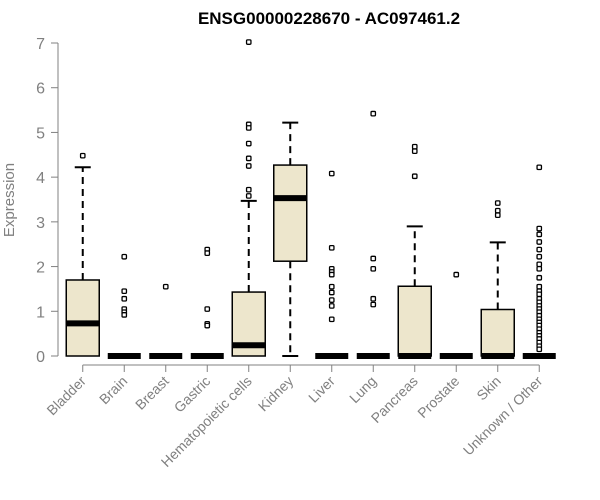 The height and width of the screenshot is (500, 600). I want to click on y-tick-label: 0, so click(40, 357).